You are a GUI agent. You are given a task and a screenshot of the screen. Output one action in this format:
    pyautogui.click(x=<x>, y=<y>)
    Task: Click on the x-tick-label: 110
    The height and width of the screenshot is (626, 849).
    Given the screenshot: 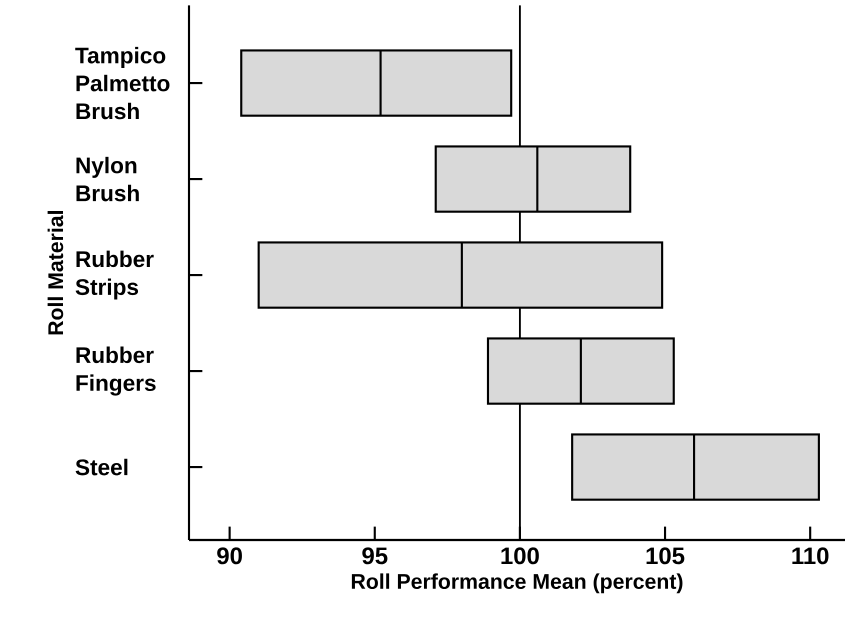 What is the action you would take?
    pyautogui.click(x=810, y=555)
    